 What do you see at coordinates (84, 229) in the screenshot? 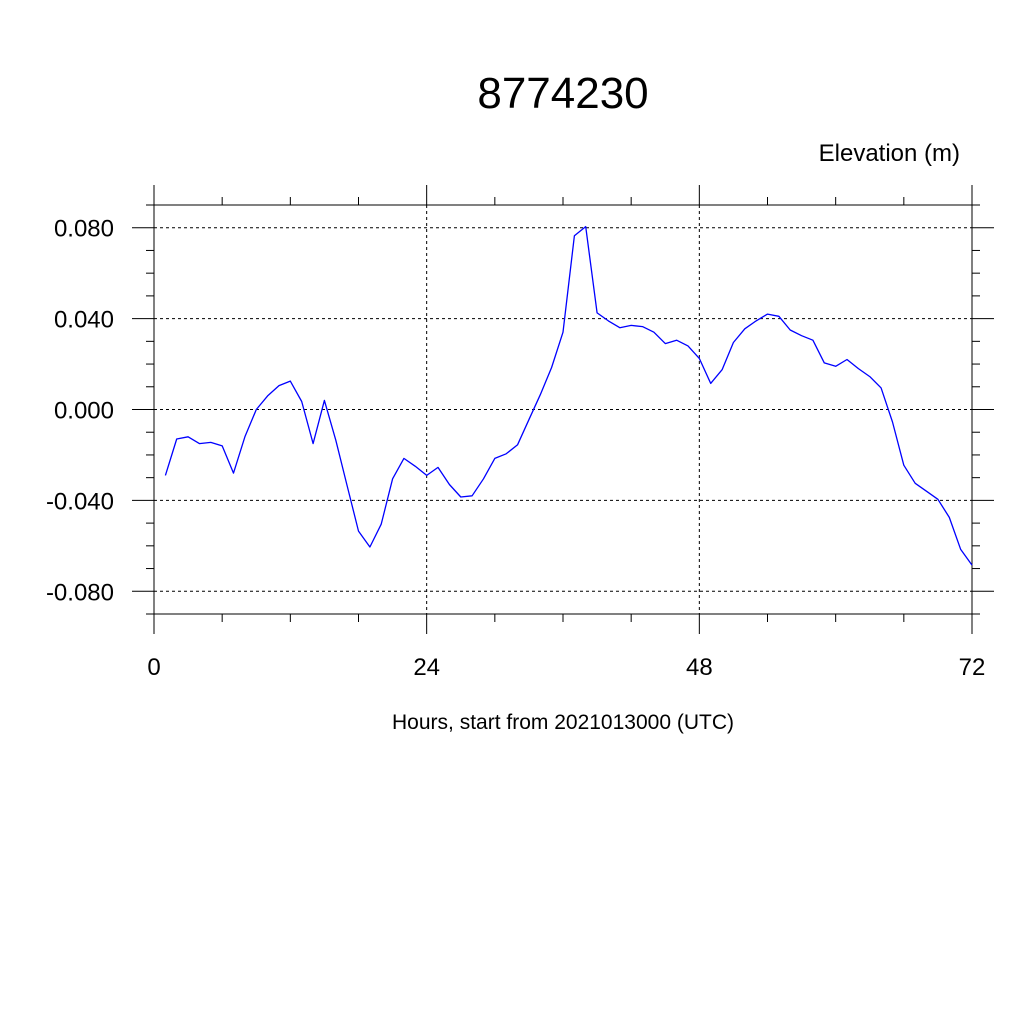
I see `y-tick-label: 0.080` at bounding box center [84, 229].